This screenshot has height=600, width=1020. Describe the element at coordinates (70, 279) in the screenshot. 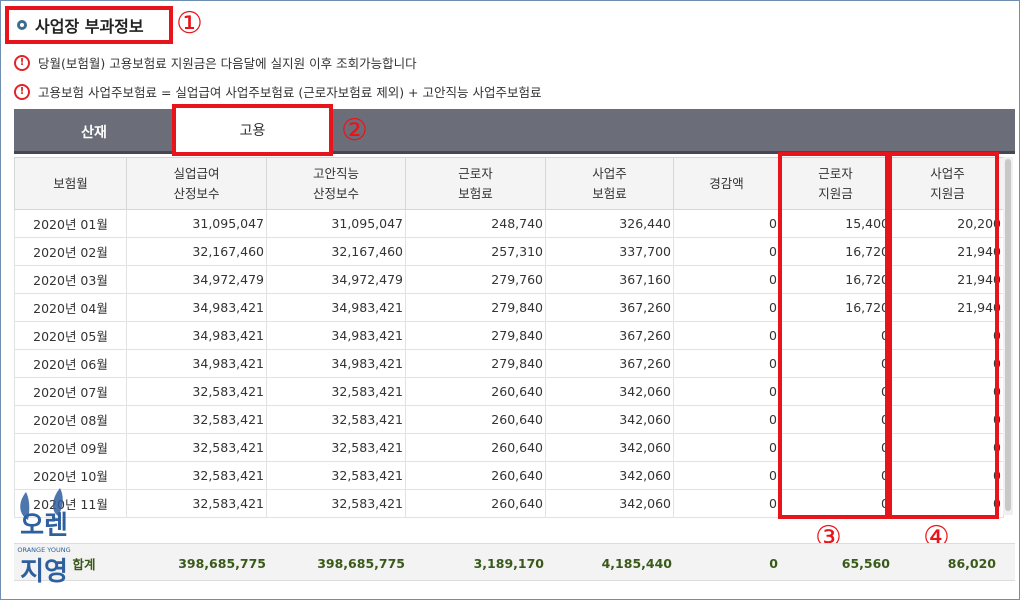

I see `month-cell: 2020년 03월` at that location.